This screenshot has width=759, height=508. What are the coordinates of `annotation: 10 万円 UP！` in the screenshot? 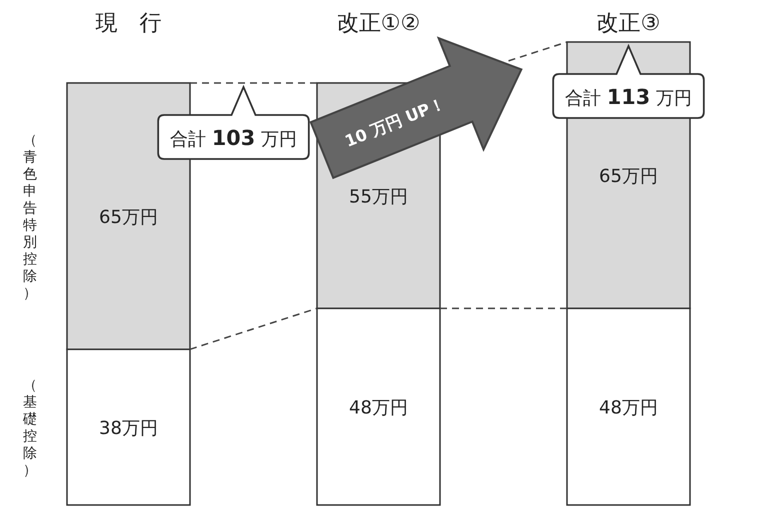 It's located at (395, 122).